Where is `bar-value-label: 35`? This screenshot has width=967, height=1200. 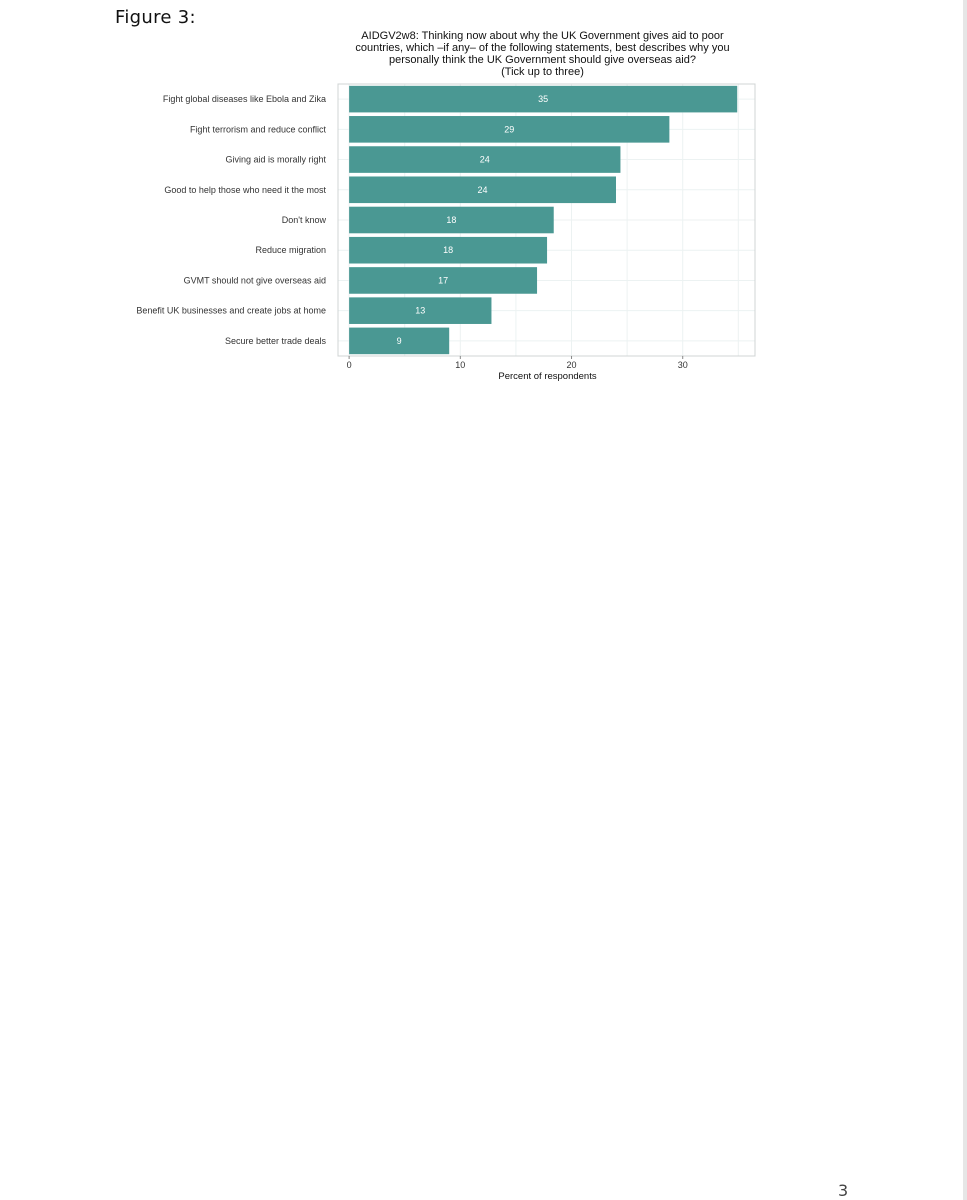
bar-value-label: 35 is located at coordinates (543, 99).